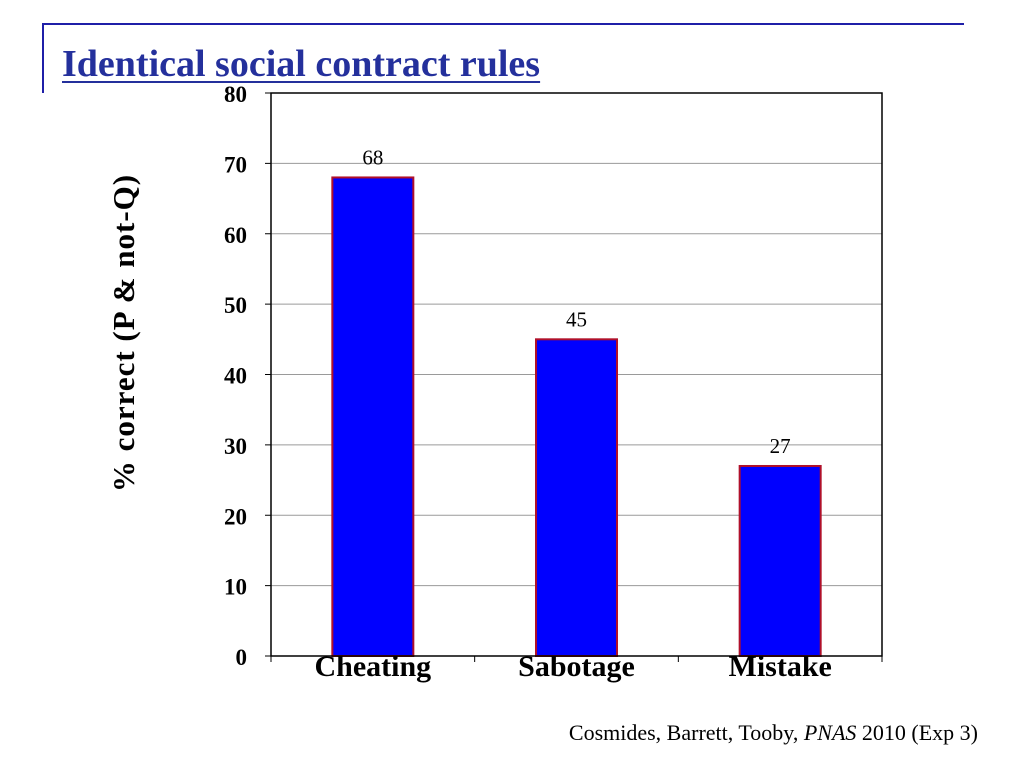  What do you see at coordinates (235, 587) in the screenshot?
I see `y-tick-label: 10` at bounding box center [235, 587].